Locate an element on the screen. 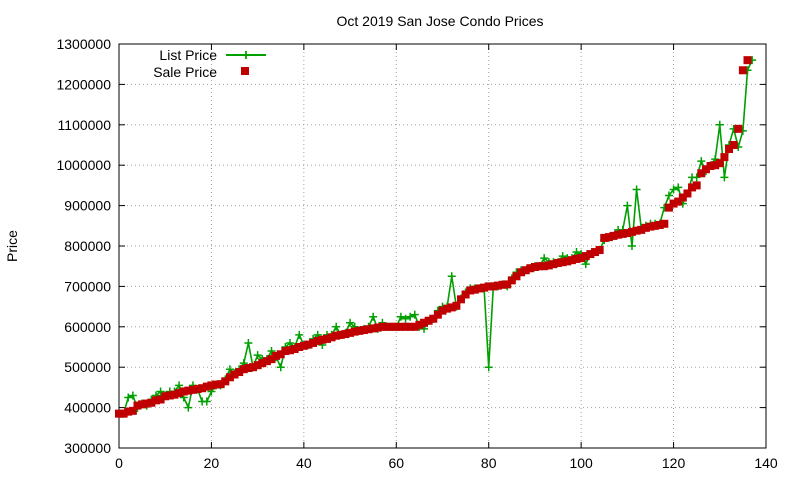  chart-title: Oct 2019 San Jose Condo Prices is located at coordinates (439, 21).